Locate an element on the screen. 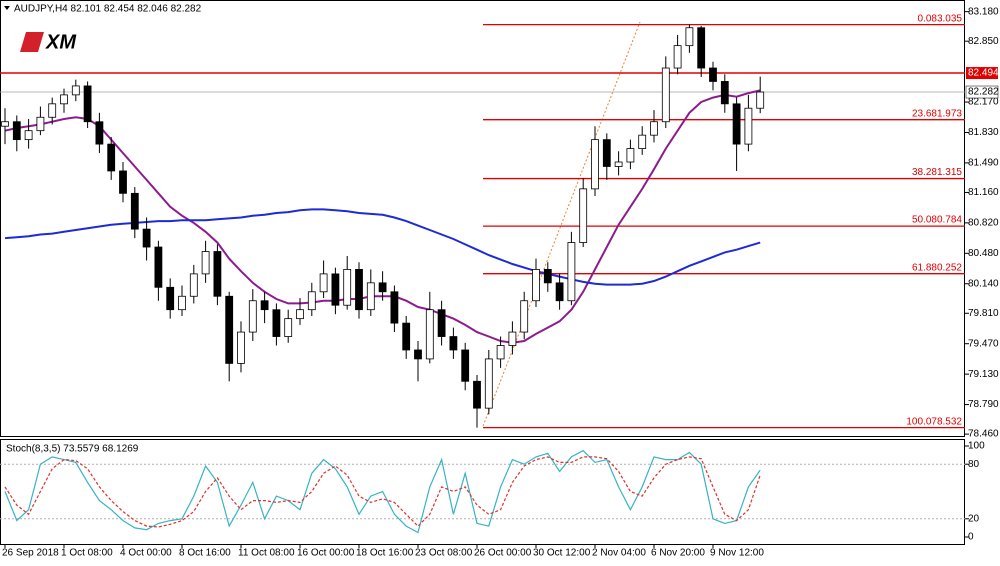 The width and height of the screenshot is (1000, 566). x-tick-label: 23 Oct 08:00 is located at coordinates (444, 553).